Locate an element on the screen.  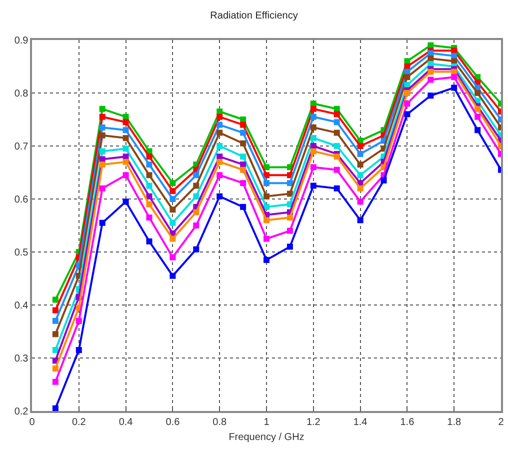
x-axis-title: Frequency / GHz is located at coordinates (266, 437).